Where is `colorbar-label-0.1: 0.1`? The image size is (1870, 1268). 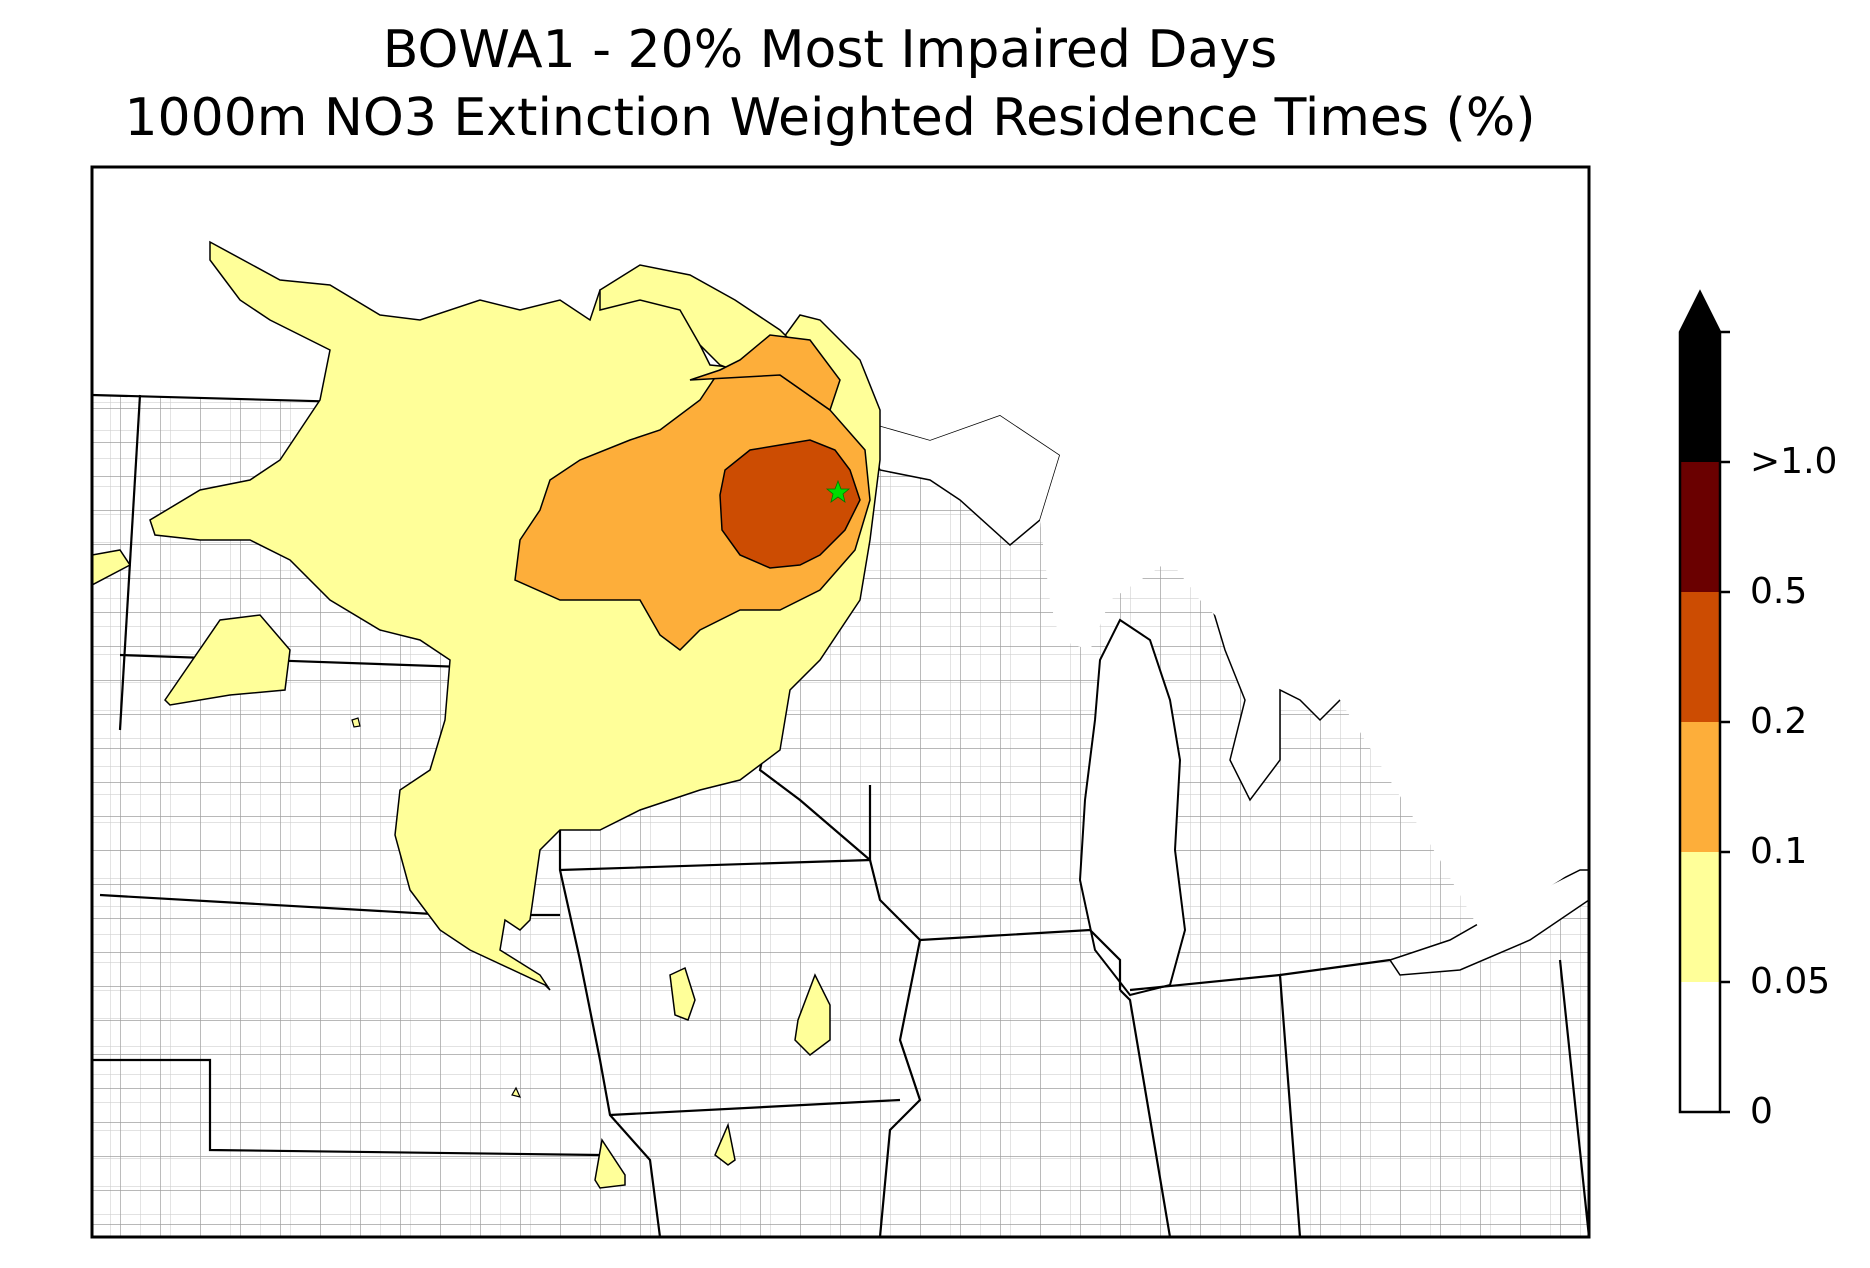
colorbar-label-0.1: 0.1 is located at coordinates (1779, 851).